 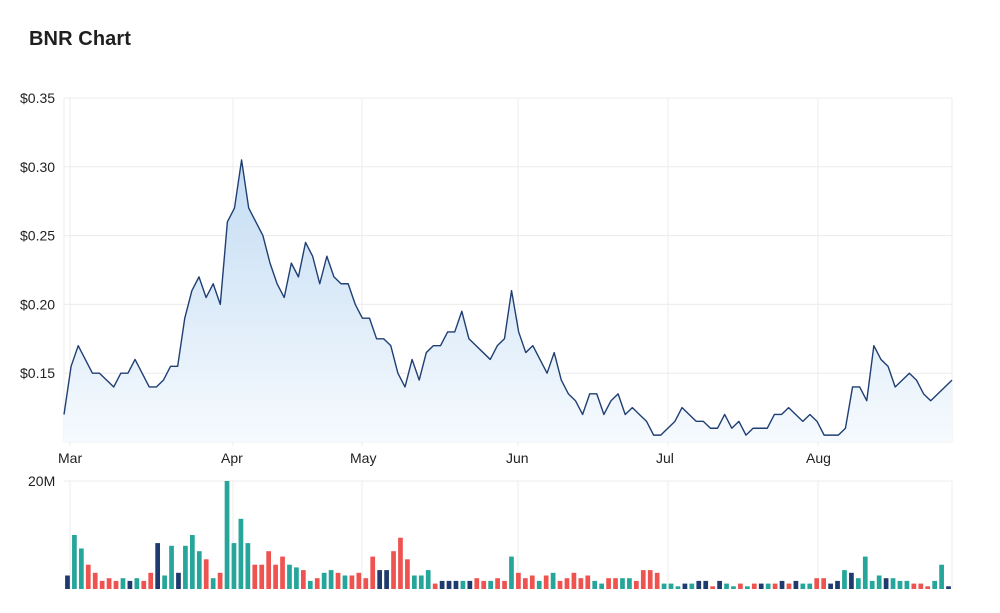 I want to click on volume-y-axis: 20M, so click(x=41, y=481).